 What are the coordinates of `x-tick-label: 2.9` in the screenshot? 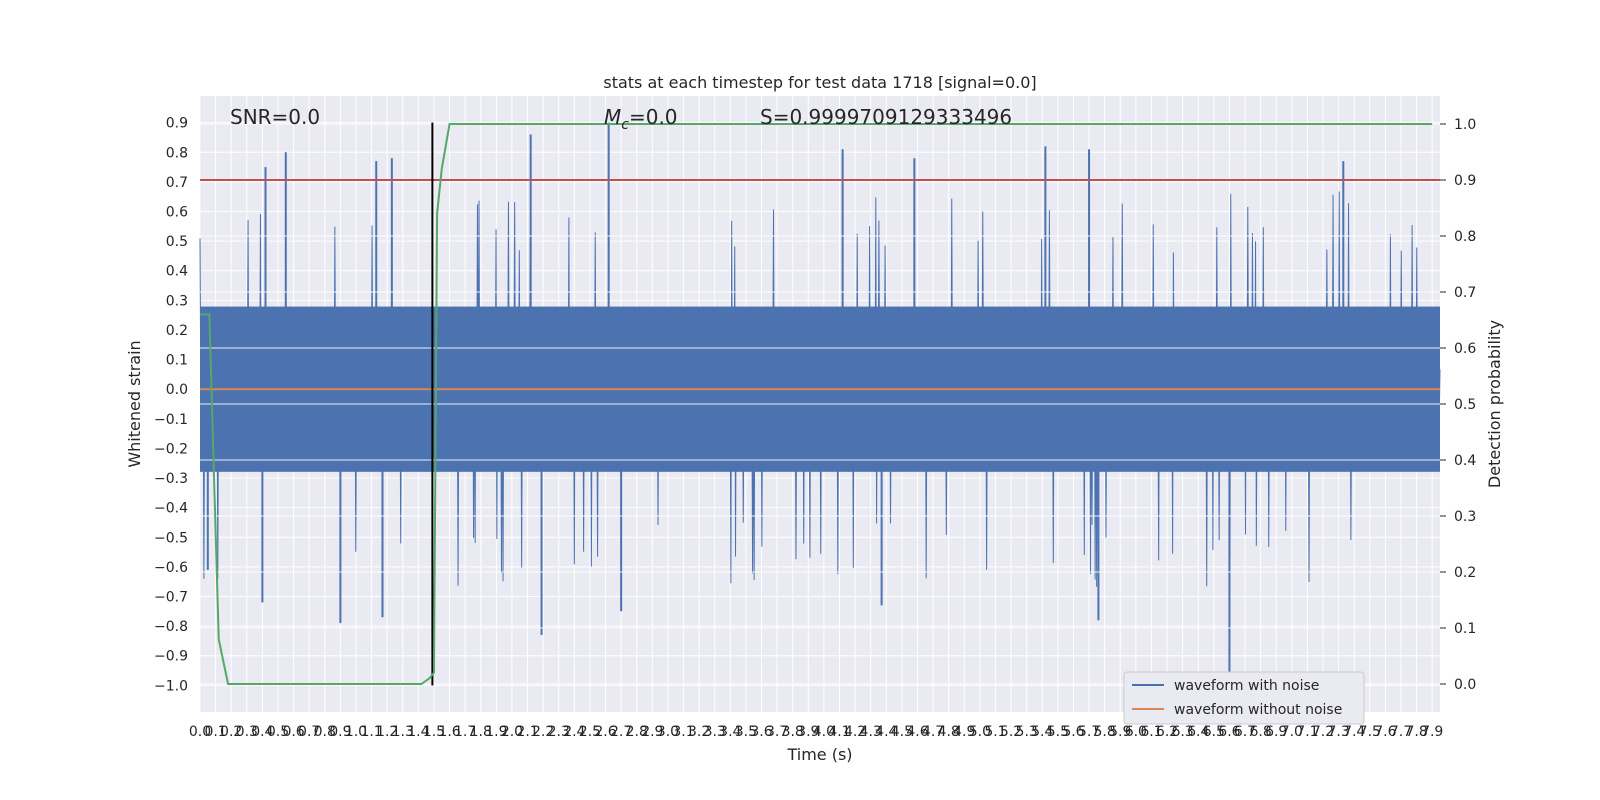 It's located at (652, 732).